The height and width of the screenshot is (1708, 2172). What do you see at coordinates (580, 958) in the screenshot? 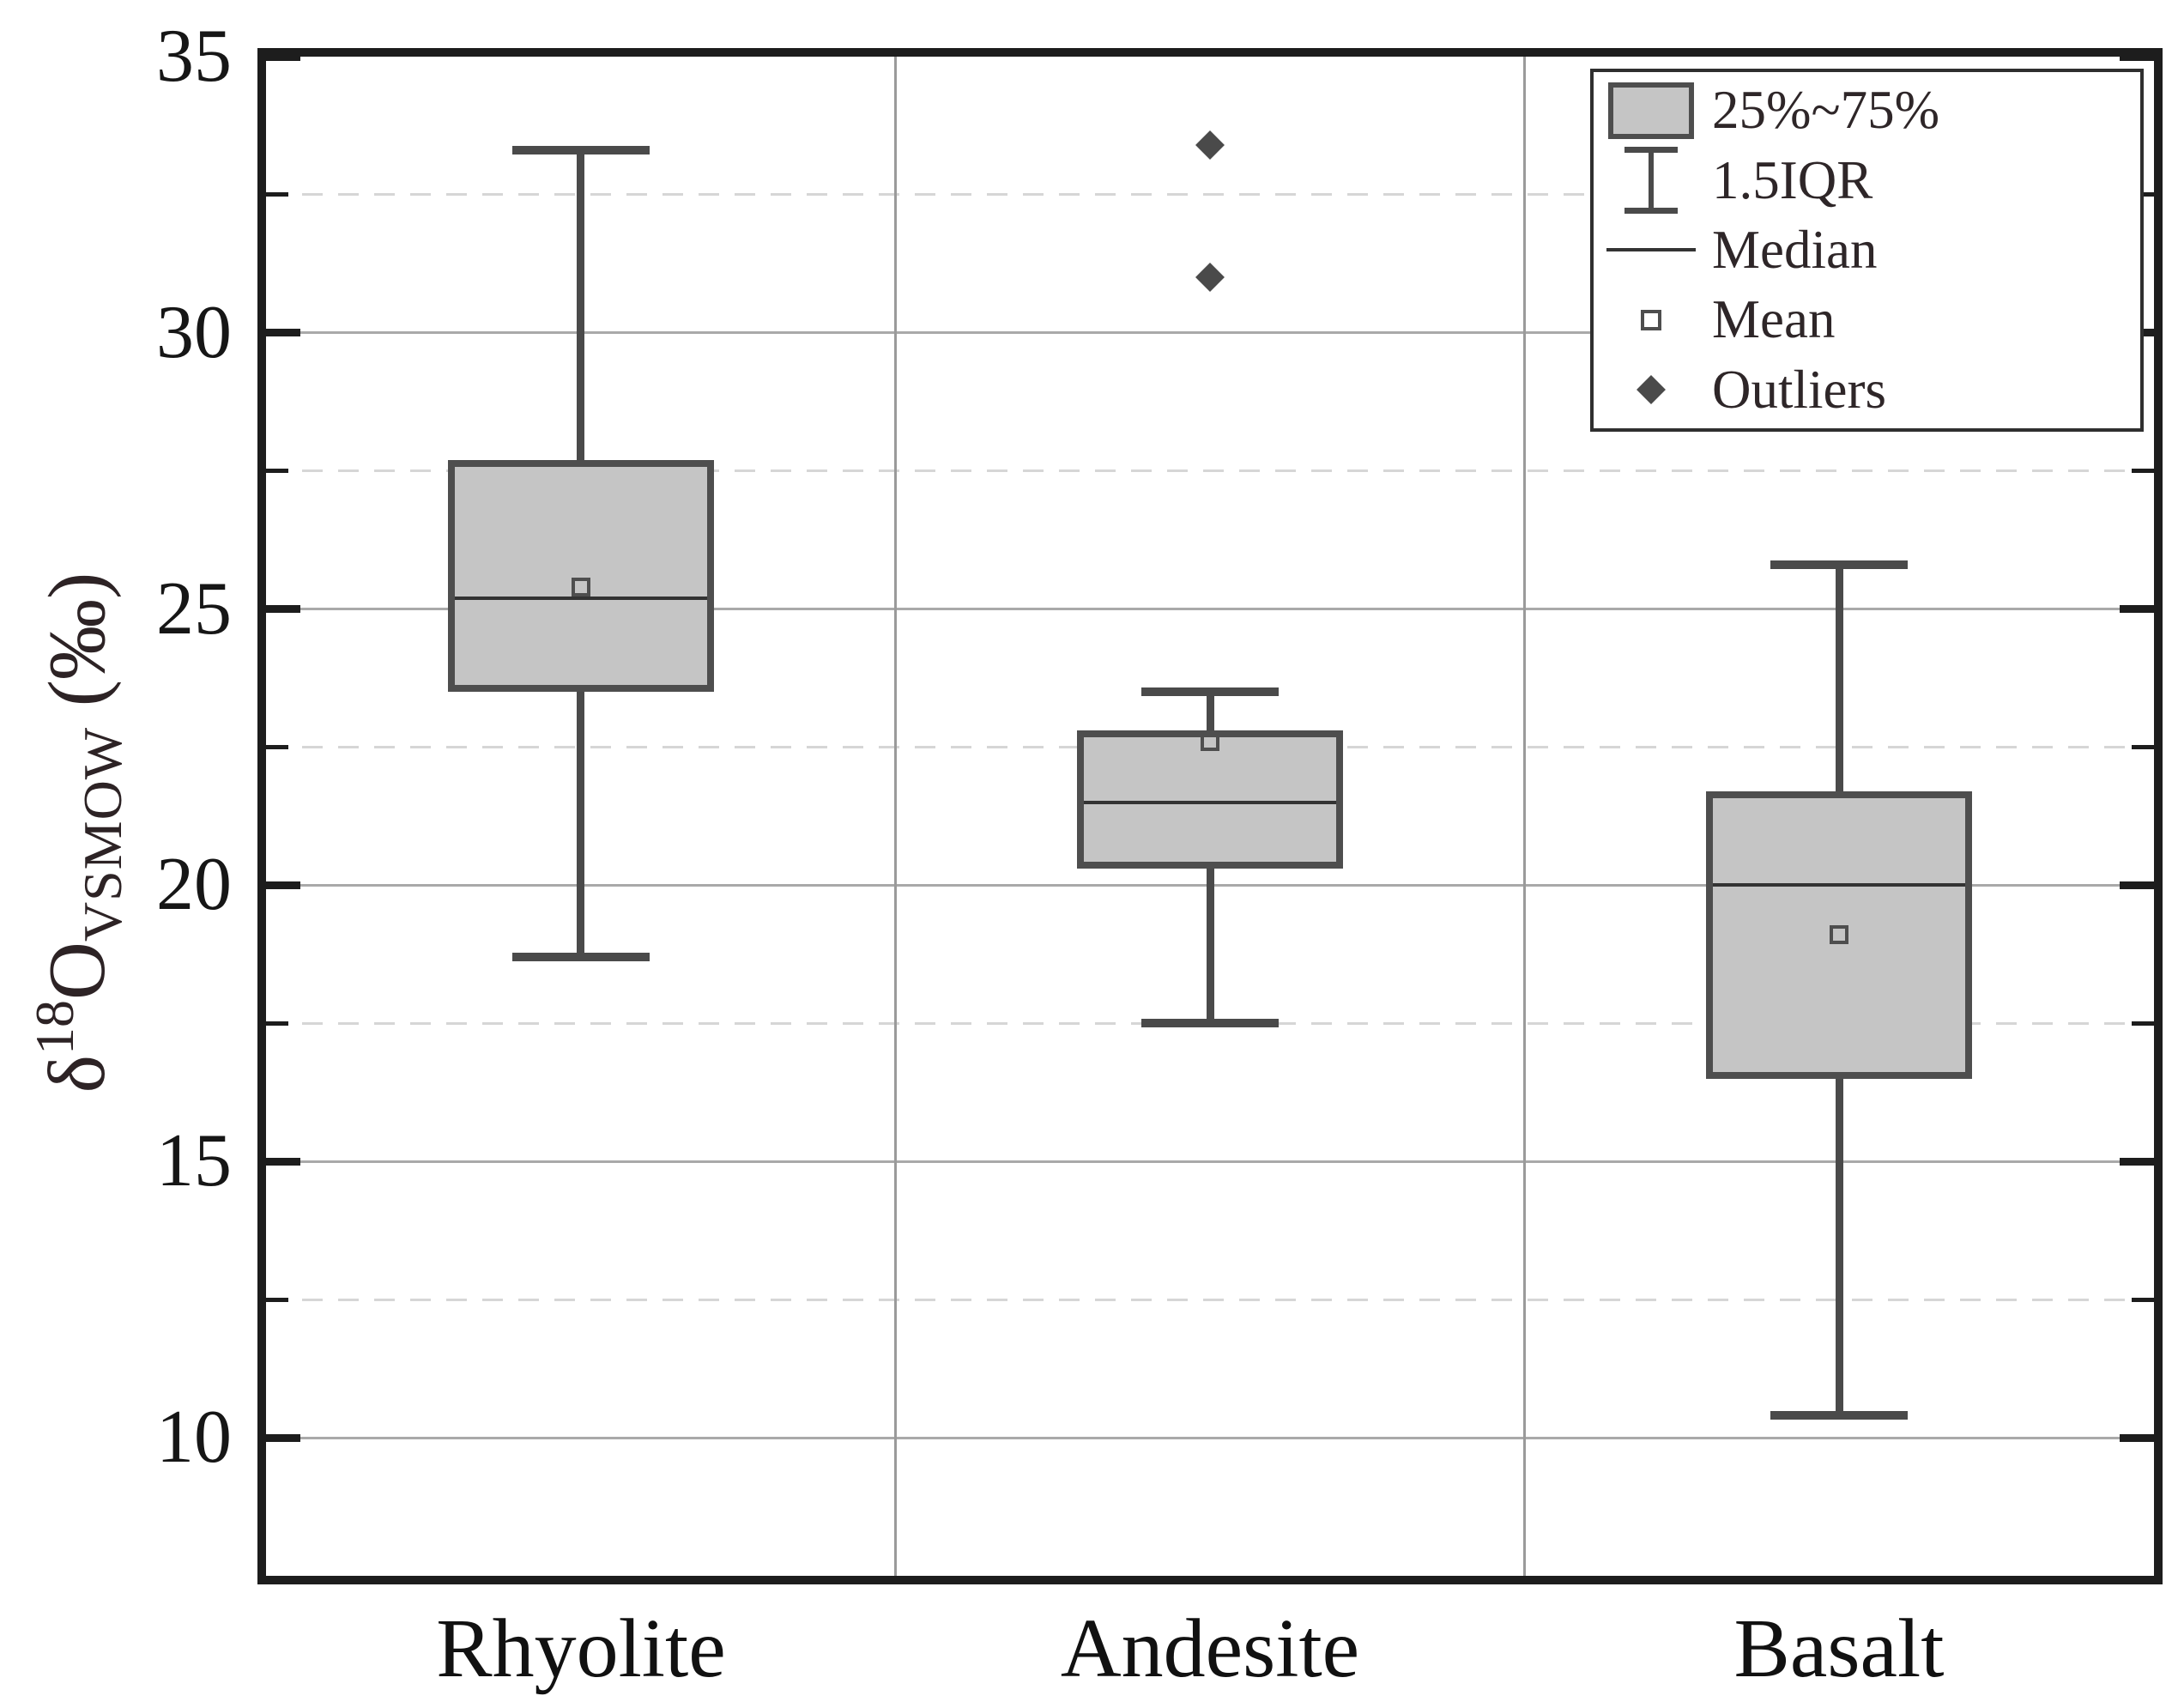
I see `whisker-cap-low-rhyolite` at bounding box center [580, 958].